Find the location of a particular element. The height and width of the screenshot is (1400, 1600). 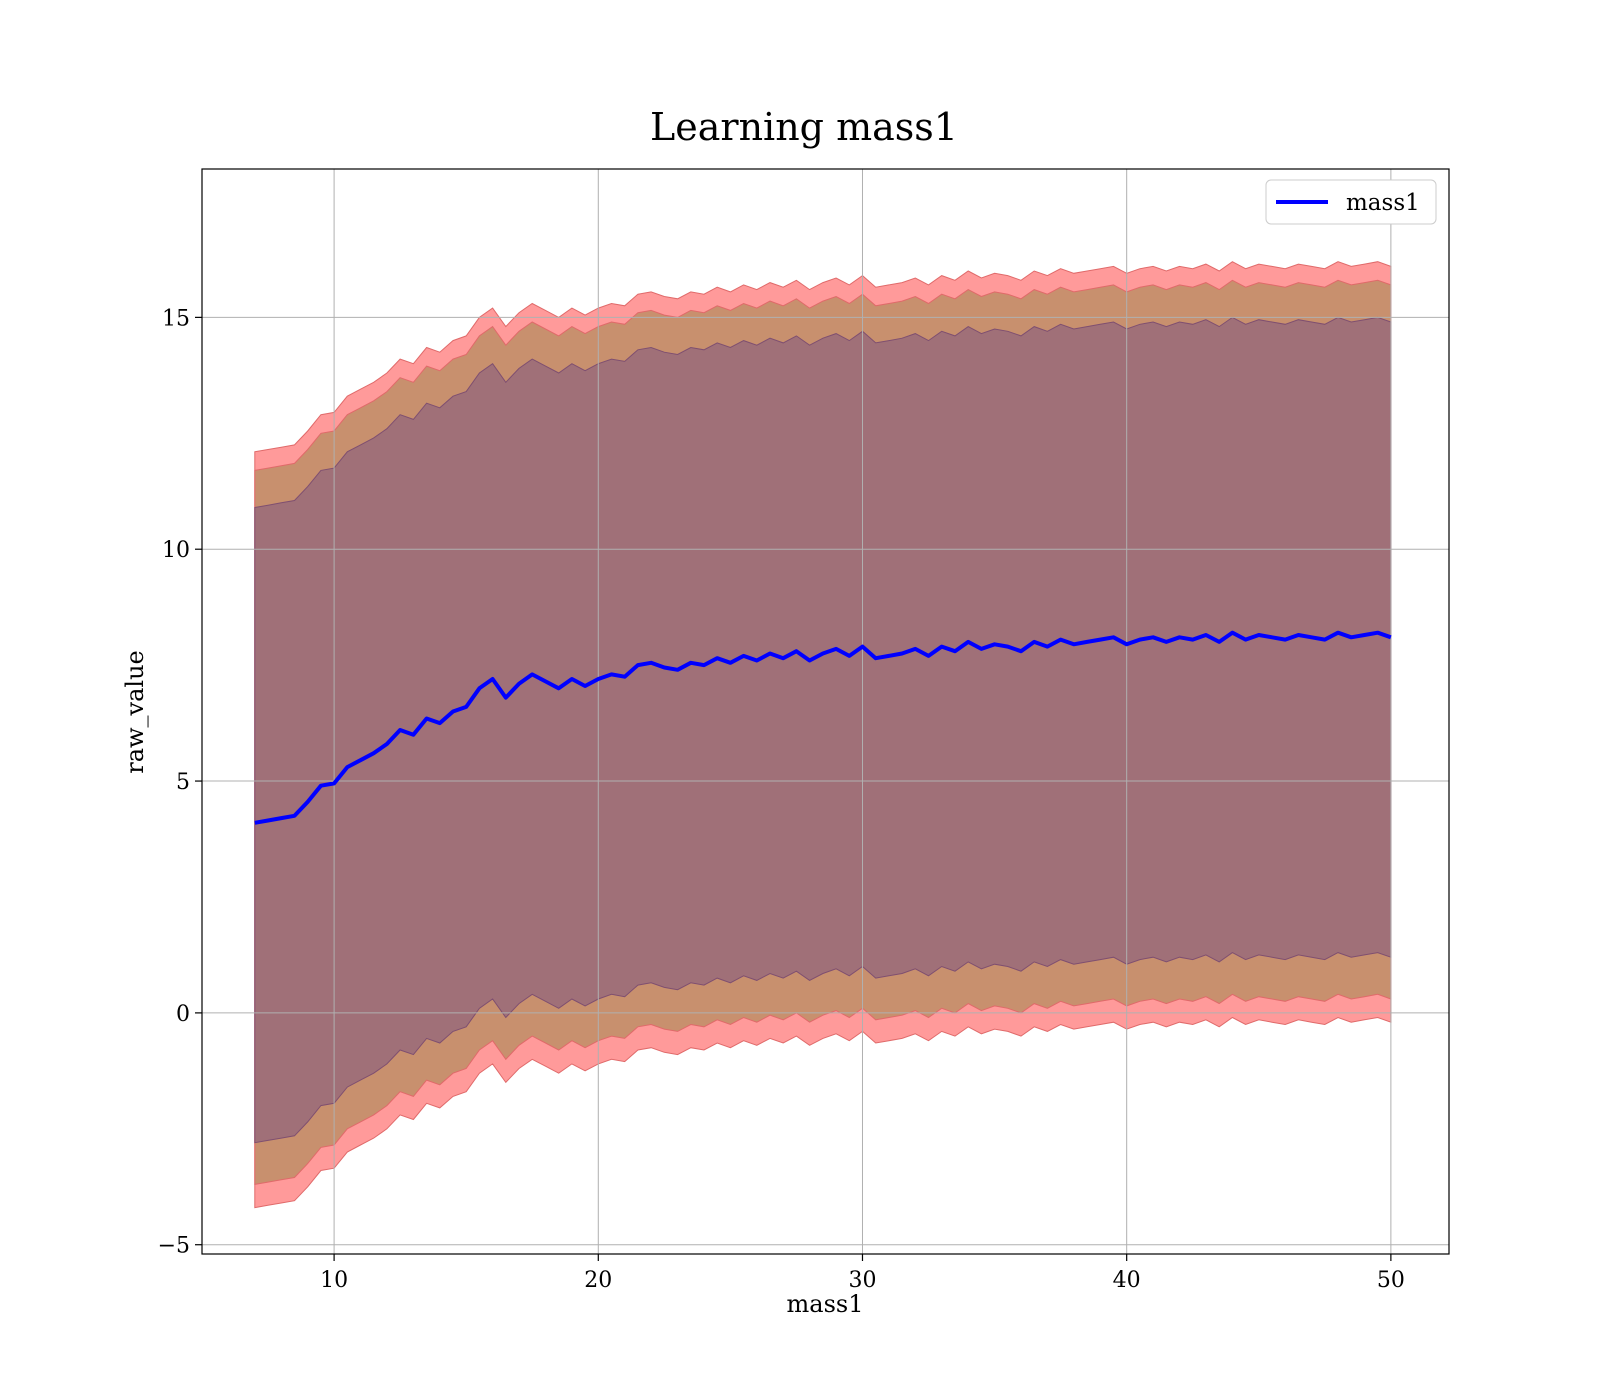

x-tick-label: 10 is located at coordinates (334, 1280).